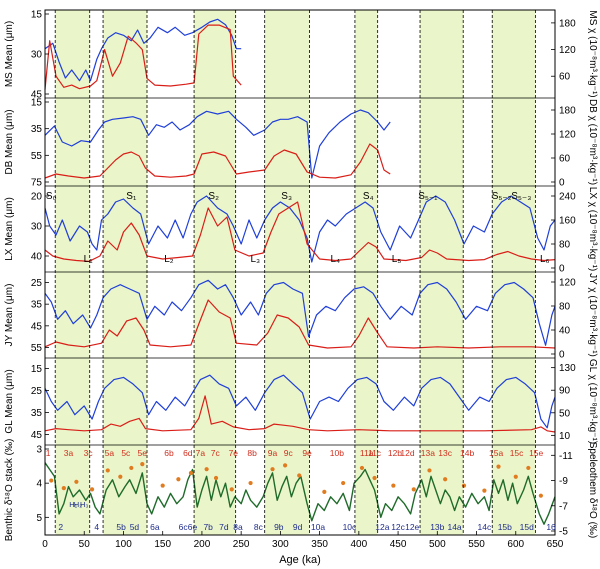 The height and width of the screenshot is (569, 600). What do you see at coordinates (123, 544) in the screenshot?
I see `x-tick-label-2: 100` at bounding box center [123, 544].